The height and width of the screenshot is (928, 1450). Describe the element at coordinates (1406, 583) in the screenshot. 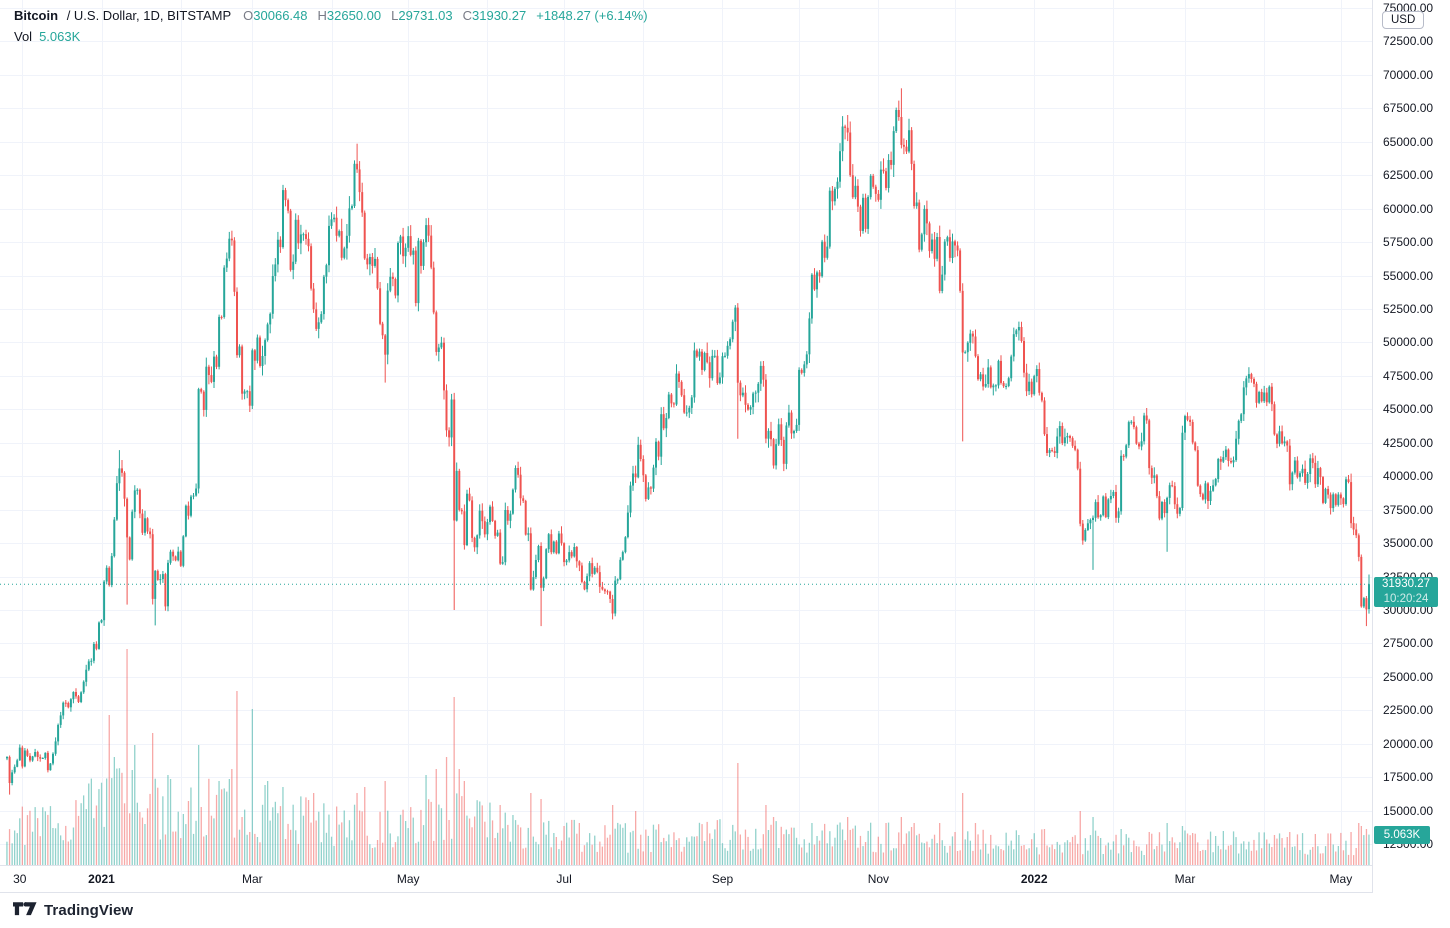

I see `last-price-value: 31930.27` at that location.